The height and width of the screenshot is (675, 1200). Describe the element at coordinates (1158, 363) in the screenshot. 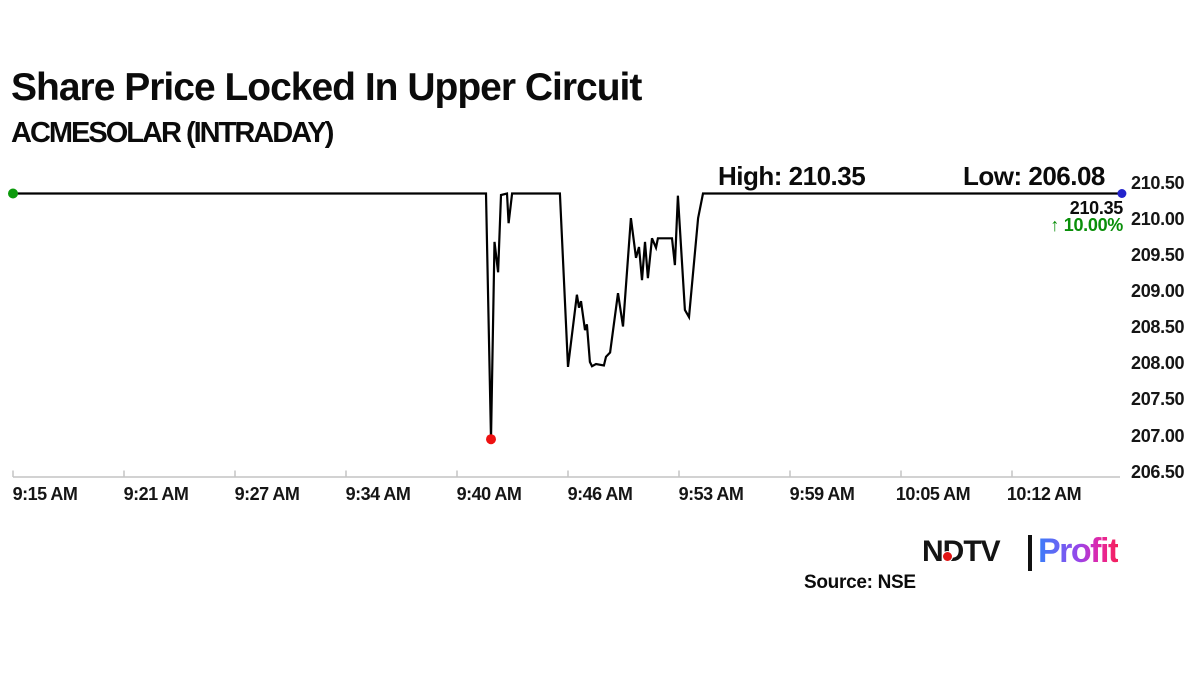

I see `y-tick-label: 208.00` at that location.